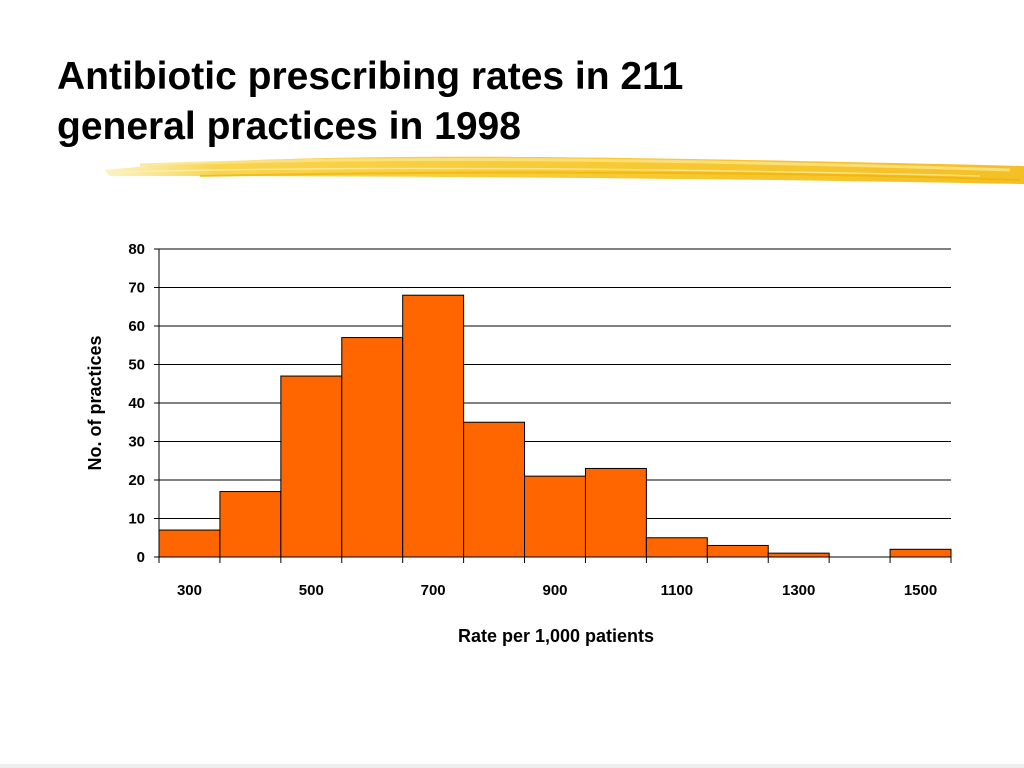 This screenshot has height=768, width=1024. I want to click on x-ticks: 300 500 700 900 1100 1300 1500, so click(555, 578).